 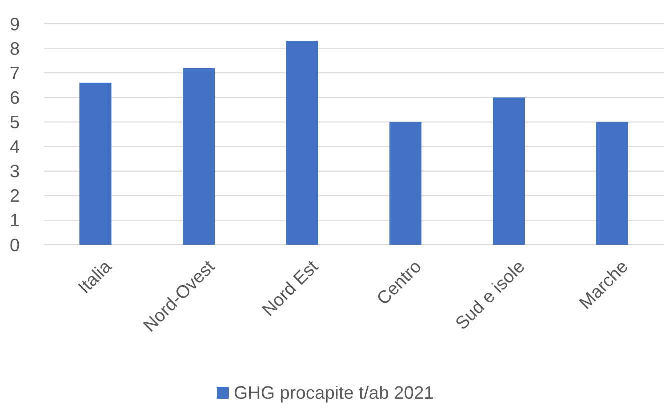 I want to click on x-tick-label: Italia, so click(x=95, y=277).